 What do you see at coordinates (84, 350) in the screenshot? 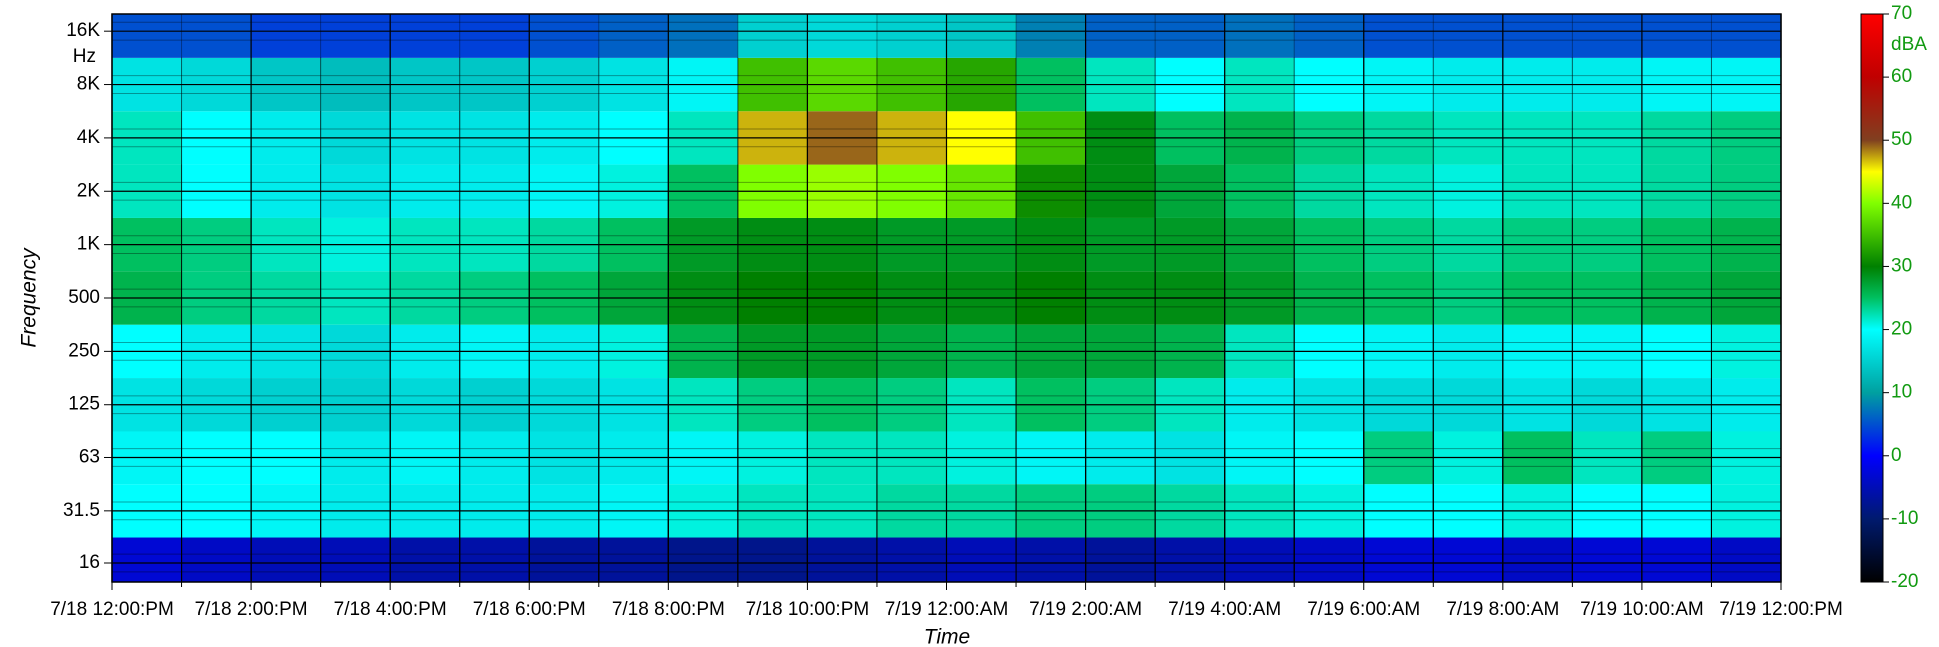
I see `y-tick-label: 250` at bounding box center [84, 350].